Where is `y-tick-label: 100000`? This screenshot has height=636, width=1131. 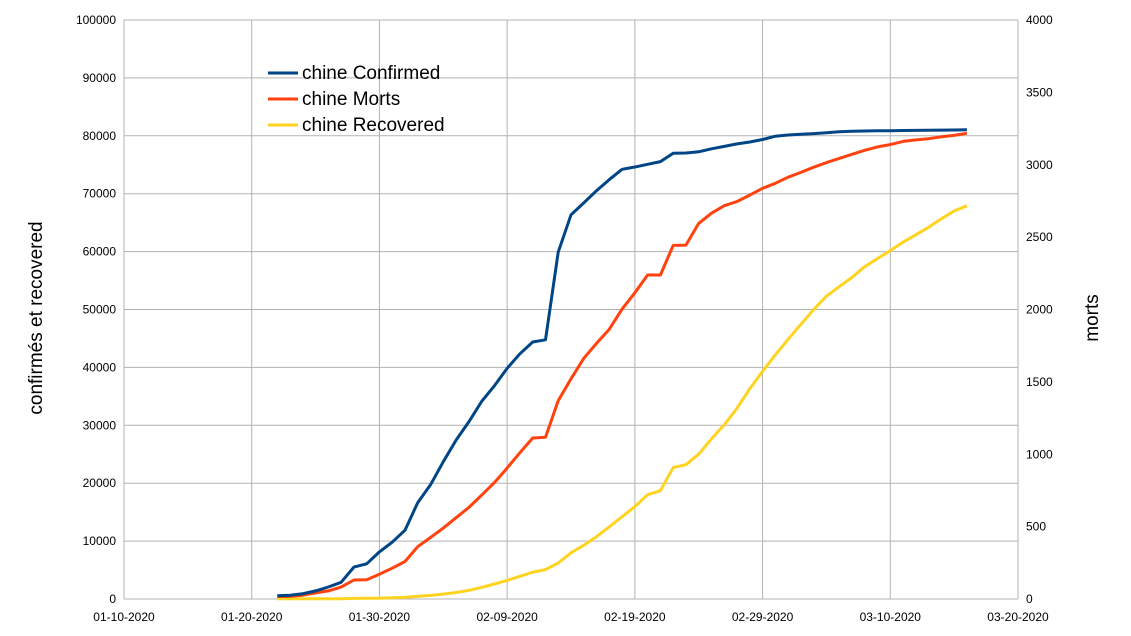 y-tick-label: 100000 is located at coordinates (96, 20).